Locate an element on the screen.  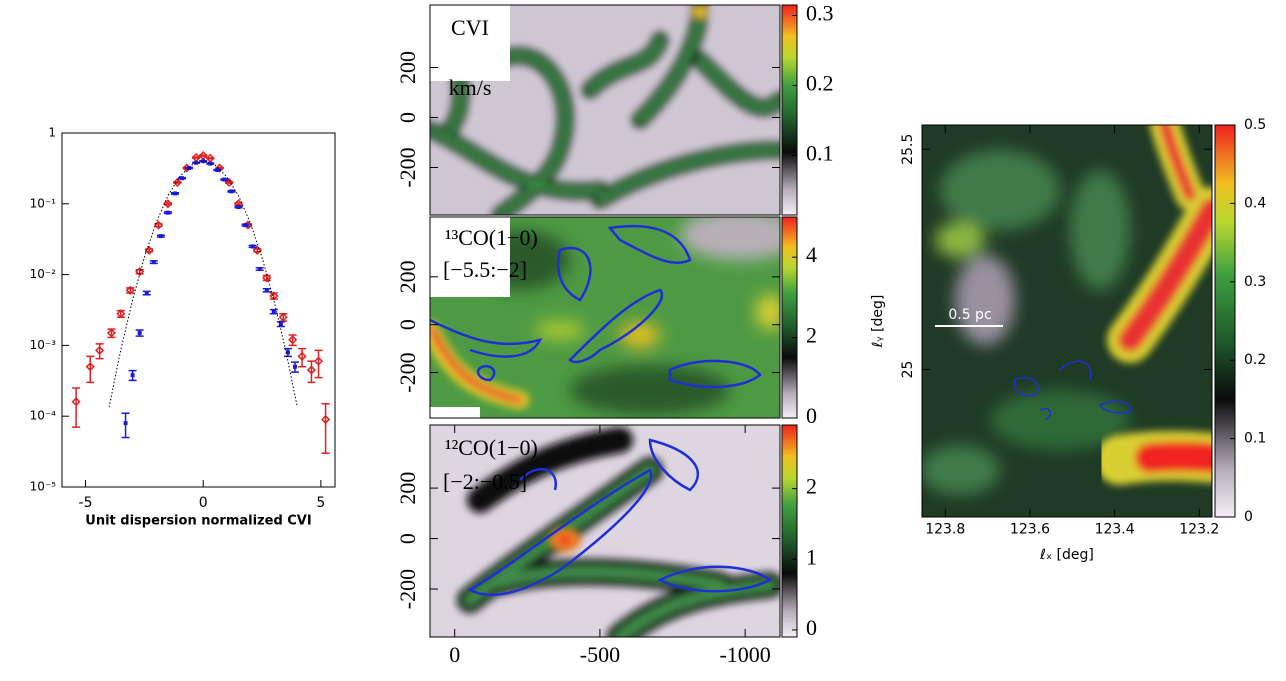
x-tick-label: -500 is located at coordinates (600, 654).